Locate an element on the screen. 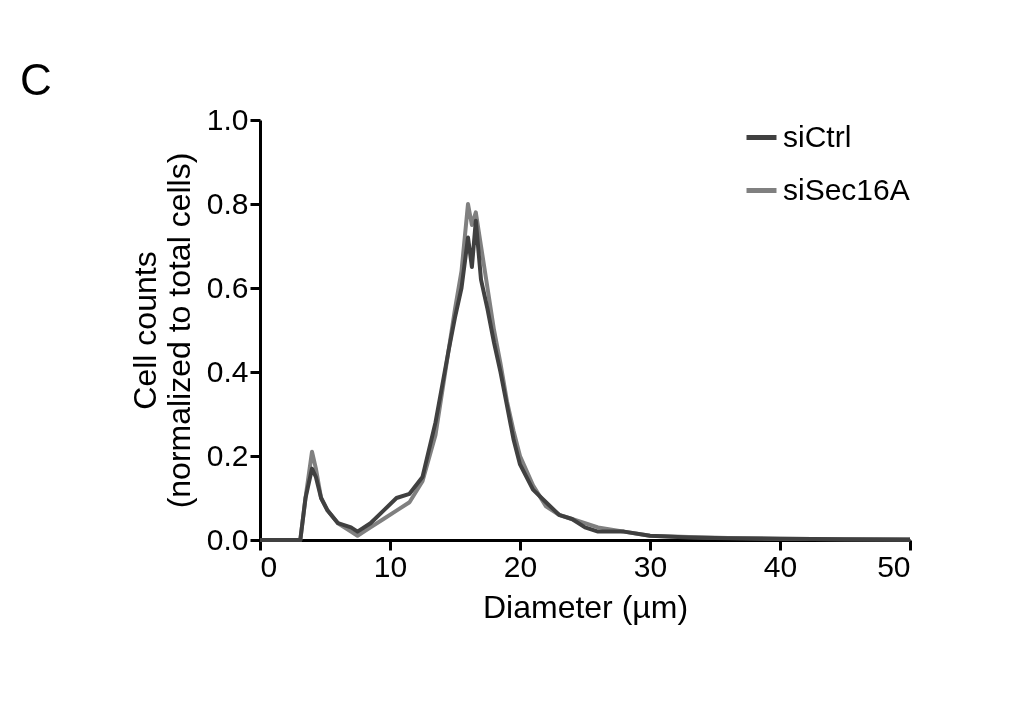 The width and height of the screenshot is (1024, 719). y-axis-title: Cell counts (normalized to total cells) is located at coordinates (161, 330).